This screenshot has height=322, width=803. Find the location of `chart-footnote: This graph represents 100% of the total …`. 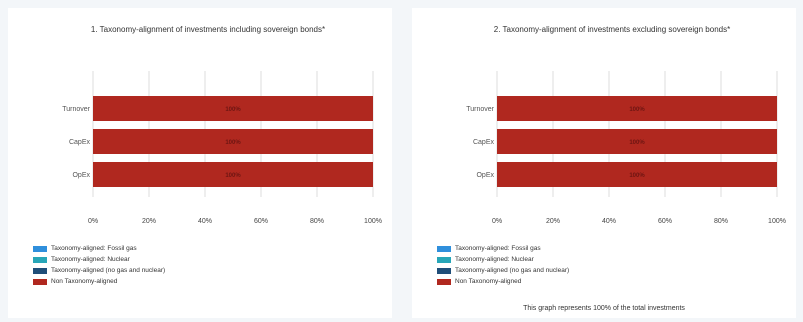

chart-footnote: This graph represents 100% of the total … is located at coordinates (604, 308).